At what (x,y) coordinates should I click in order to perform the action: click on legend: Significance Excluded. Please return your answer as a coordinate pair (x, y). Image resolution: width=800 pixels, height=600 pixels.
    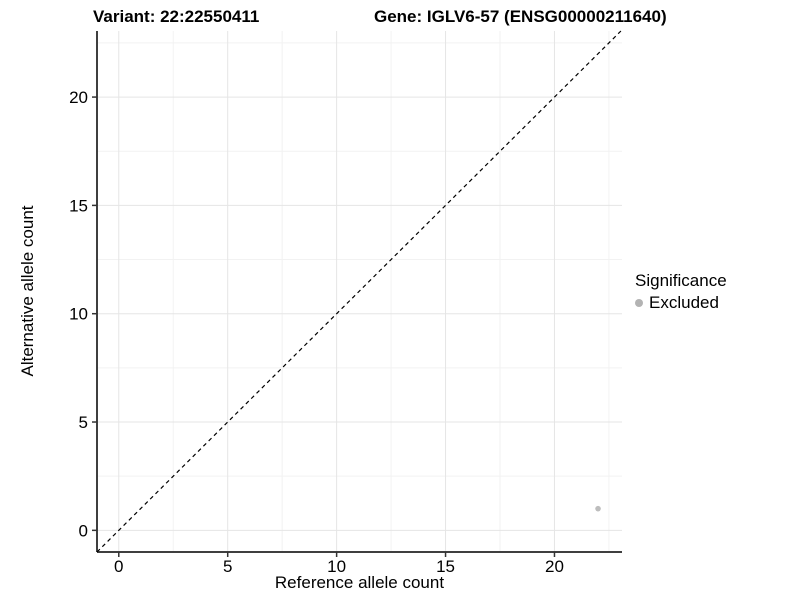
    Looking at the image, I should click on (681, 292).